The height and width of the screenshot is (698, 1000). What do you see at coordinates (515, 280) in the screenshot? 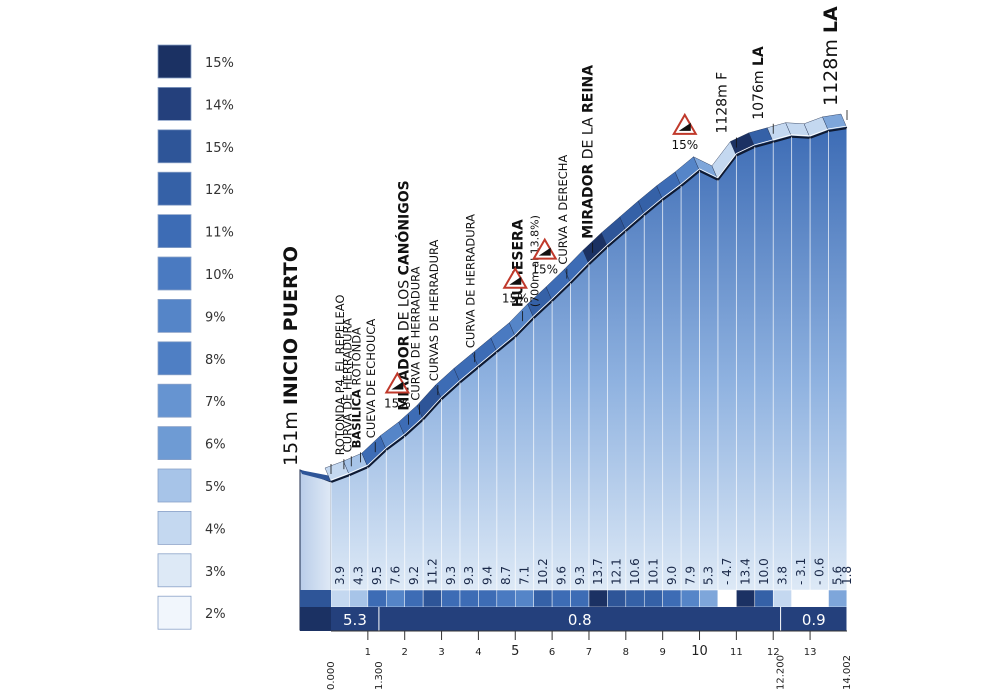
I see `warning-slope-glyph` at bounding box center [515, 280].